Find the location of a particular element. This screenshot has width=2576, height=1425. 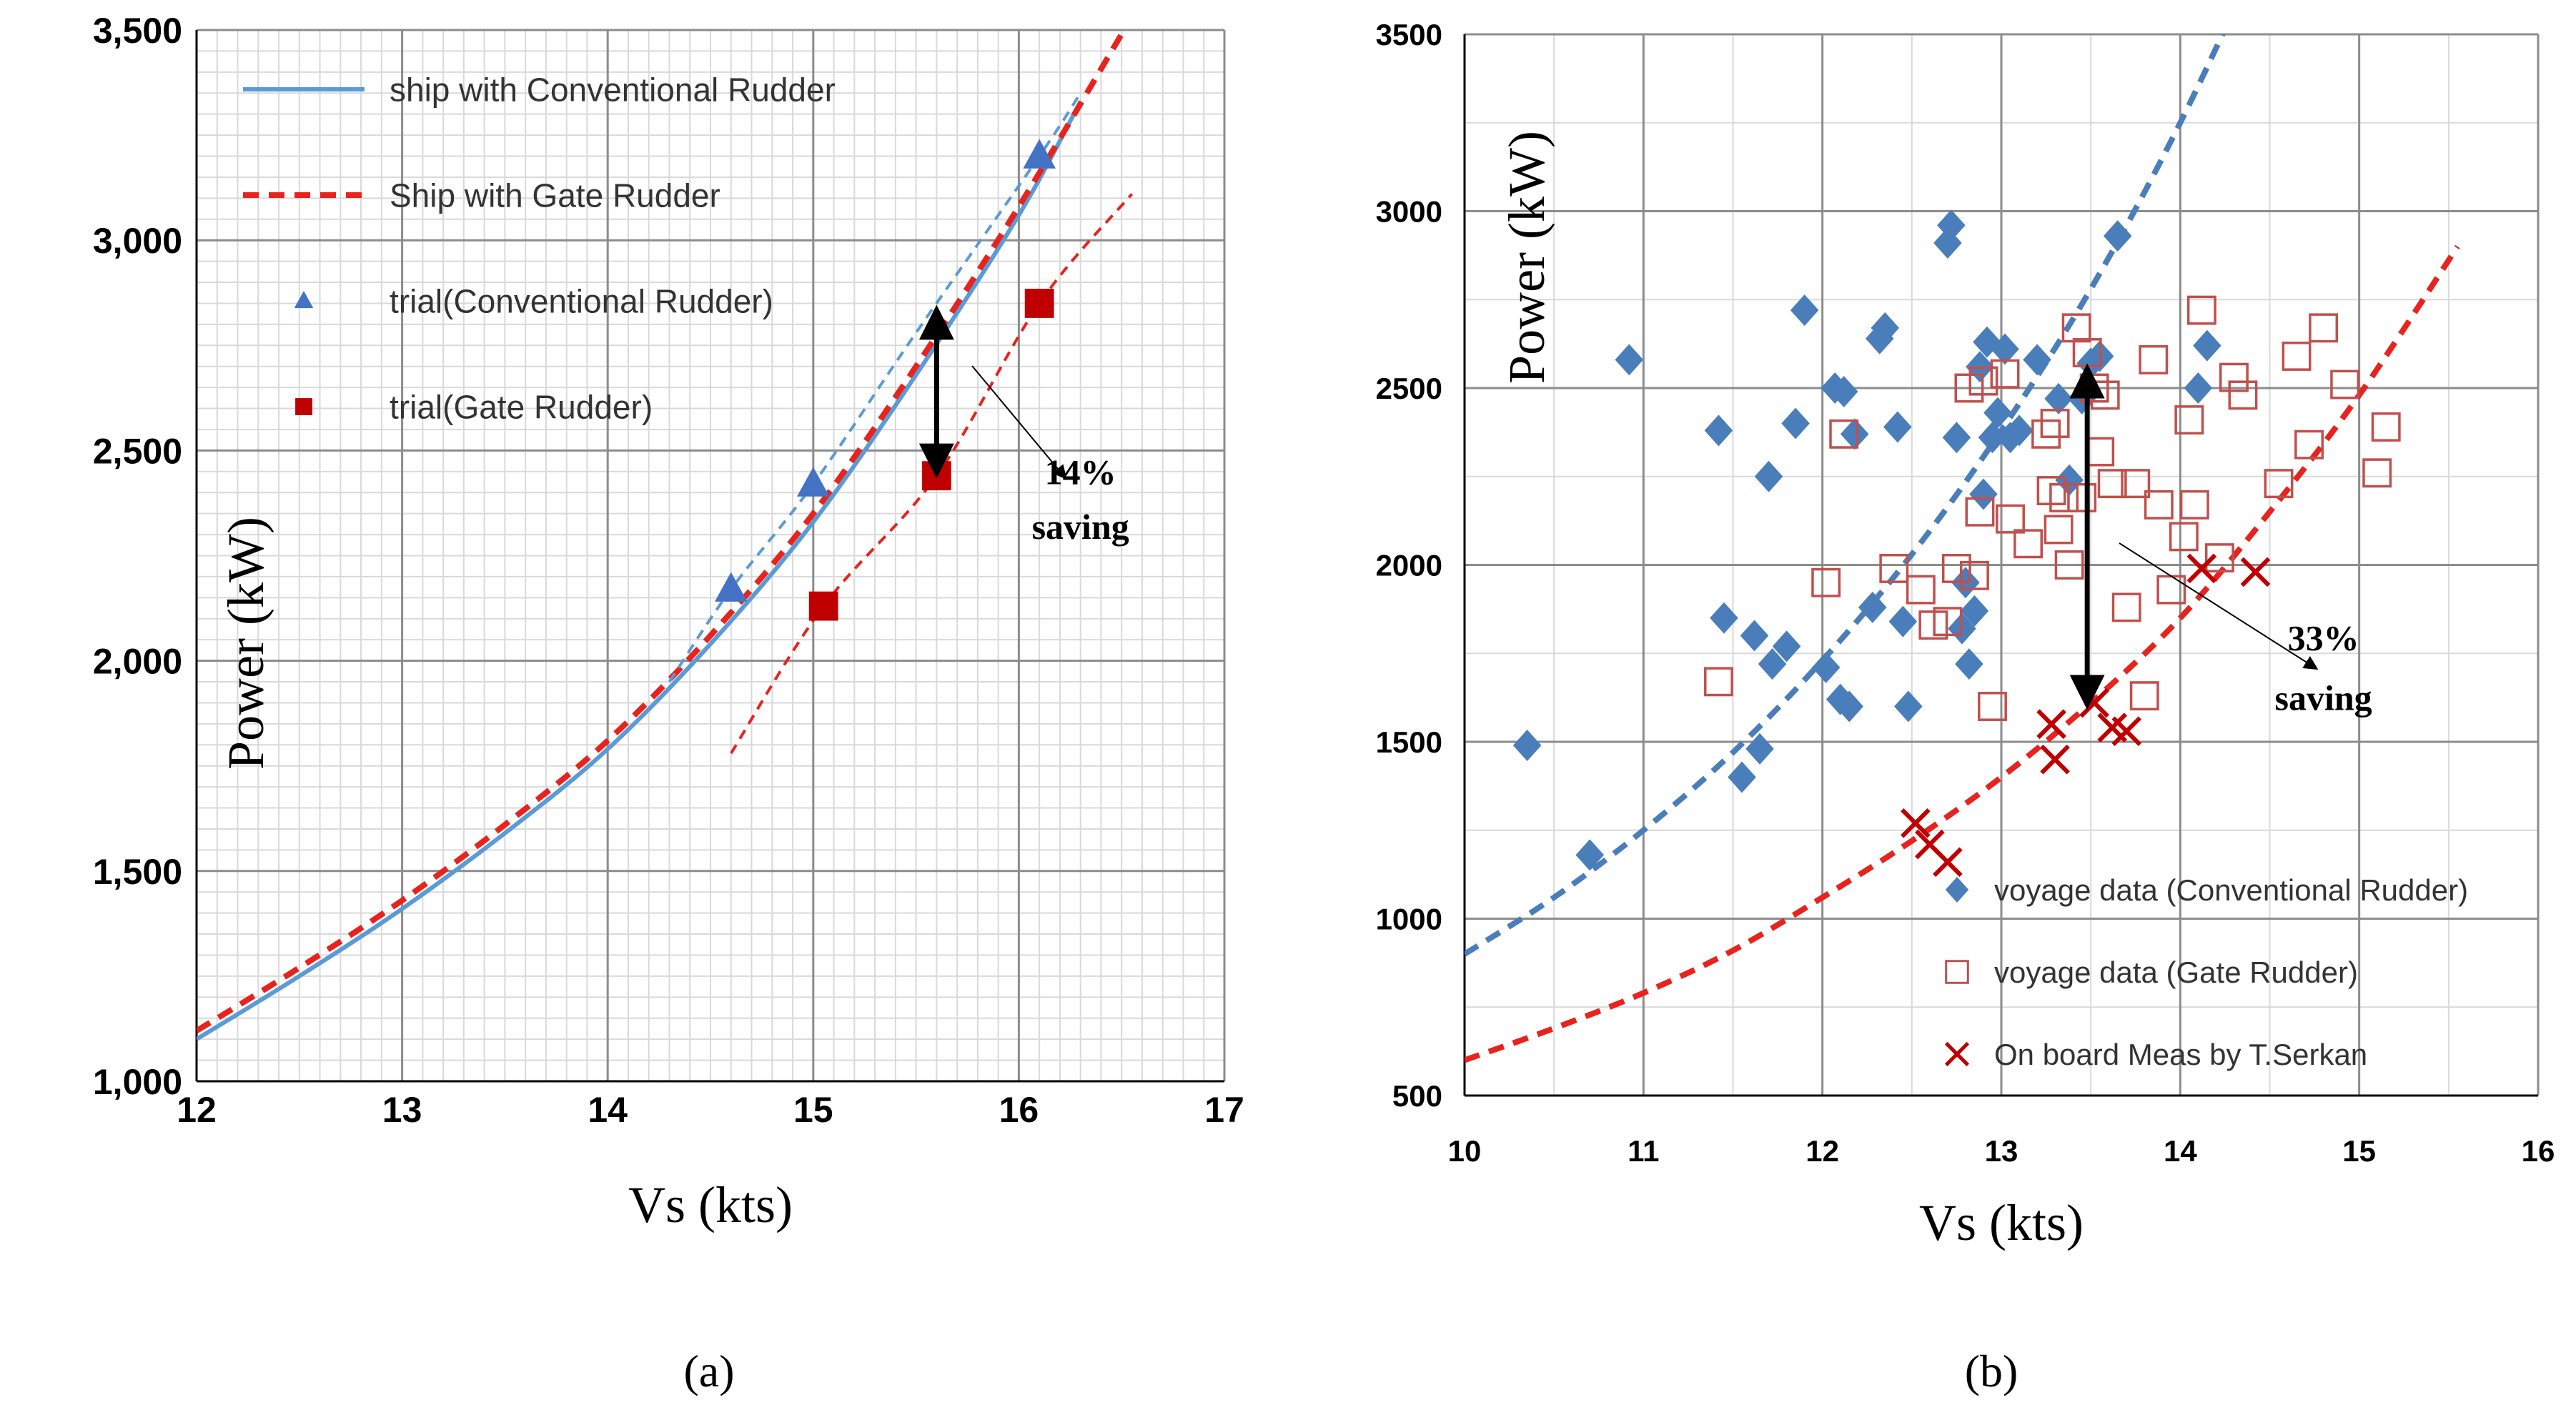

y-tick-label: 1,000 is located at coordinates (138, 1082).